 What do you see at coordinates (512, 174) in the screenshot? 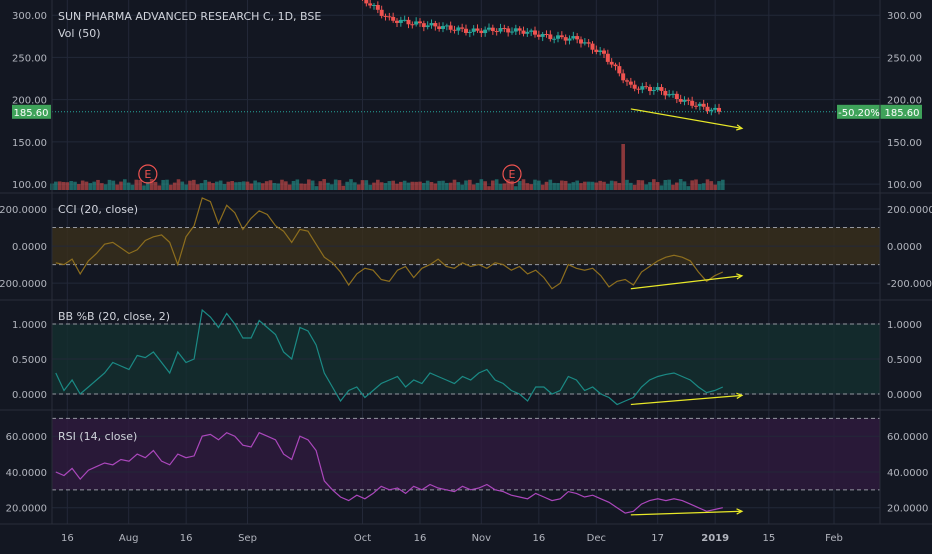
I see `earnings-marker-2: E` at bounding box center [512, 174].